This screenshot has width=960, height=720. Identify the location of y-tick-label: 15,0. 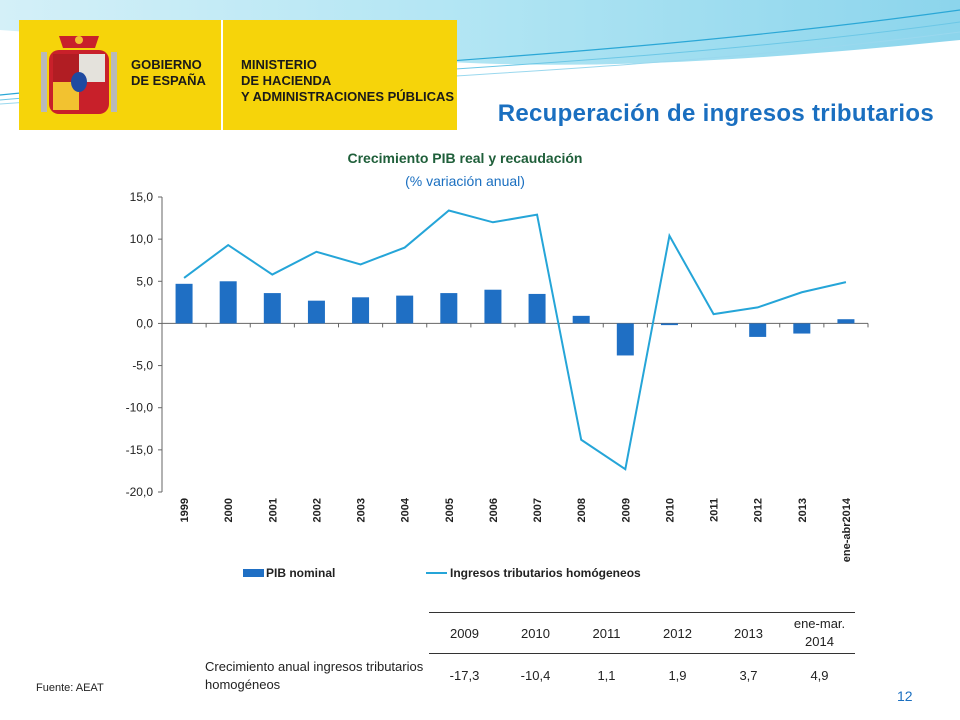
(142, 197).